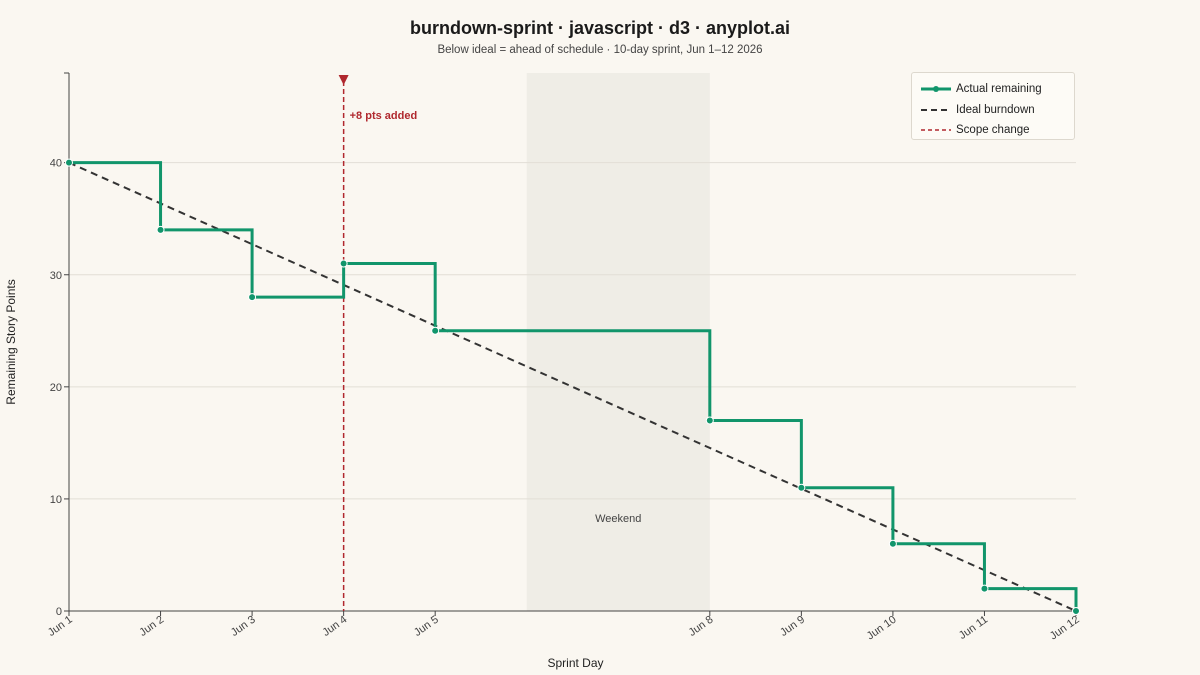 The height and width of the screenshot is (675, 1200). I want to click on legend-label-ideal: Ideal burndown, so click(995, 109).